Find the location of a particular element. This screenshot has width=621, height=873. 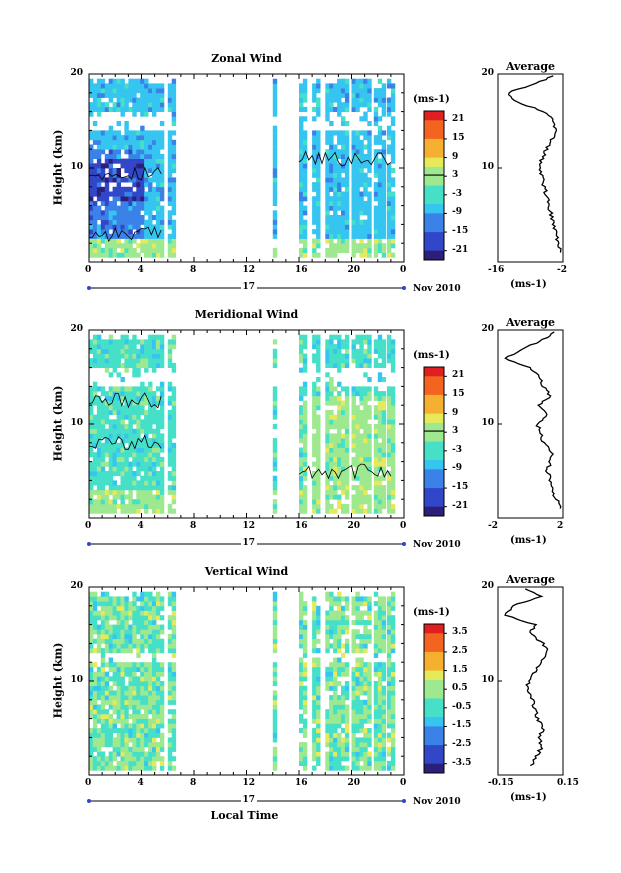

colorbar-tick-label: -3.5 is located at coordinates (462, 762).